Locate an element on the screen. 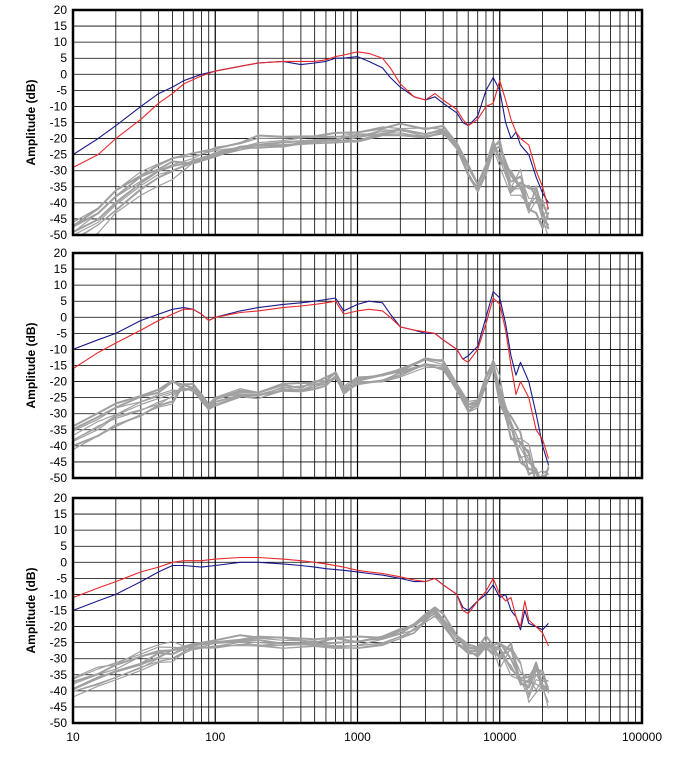 This screenshot has width=679, height=769. x-tick-label: 1000 is located at coordinates (357, 737).